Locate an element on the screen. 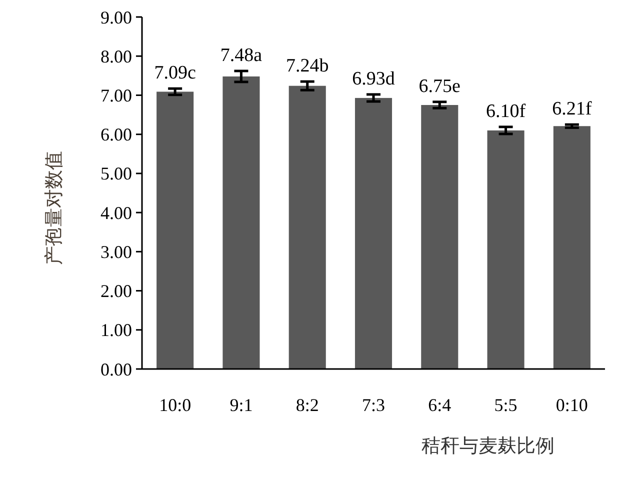 This screenshot has height=482, width=623. y-tick-label: 6.00 is located at coordinates (116, 134).